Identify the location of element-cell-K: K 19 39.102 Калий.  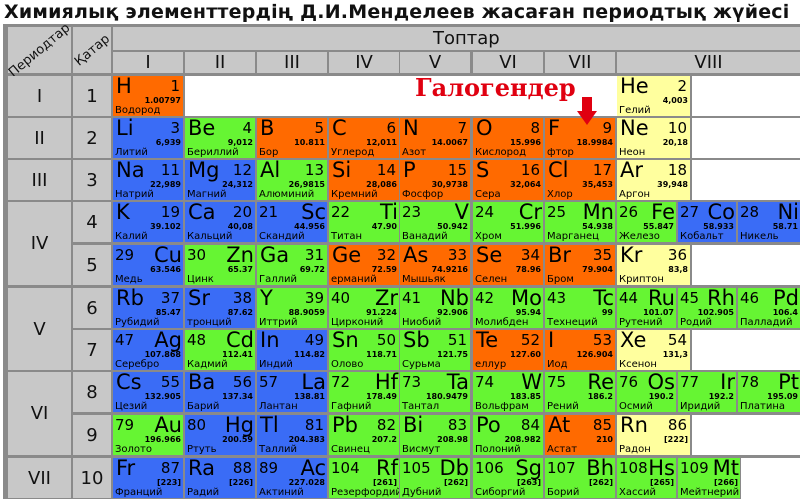
(148, 222).